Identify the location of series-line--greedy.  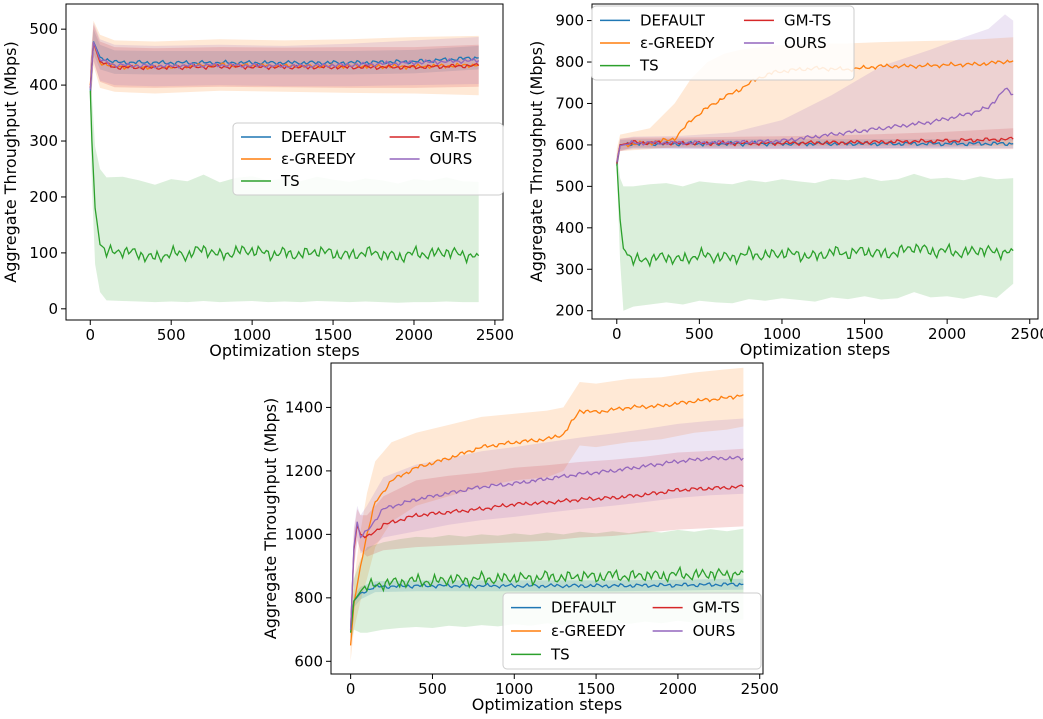
(546, 520).